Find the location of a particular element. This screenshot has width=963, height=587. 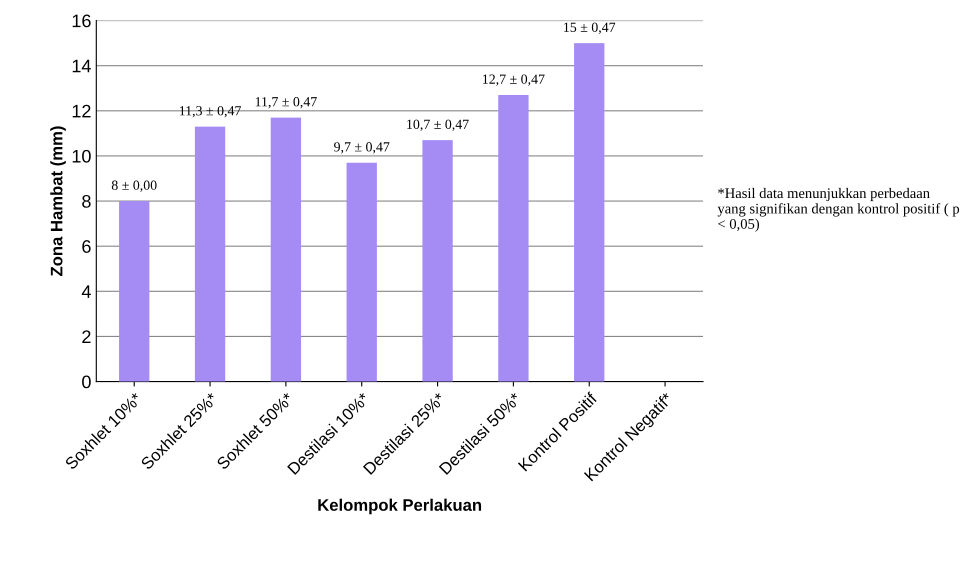

y-tick-label: 0 is located at coordinates (86, 381).